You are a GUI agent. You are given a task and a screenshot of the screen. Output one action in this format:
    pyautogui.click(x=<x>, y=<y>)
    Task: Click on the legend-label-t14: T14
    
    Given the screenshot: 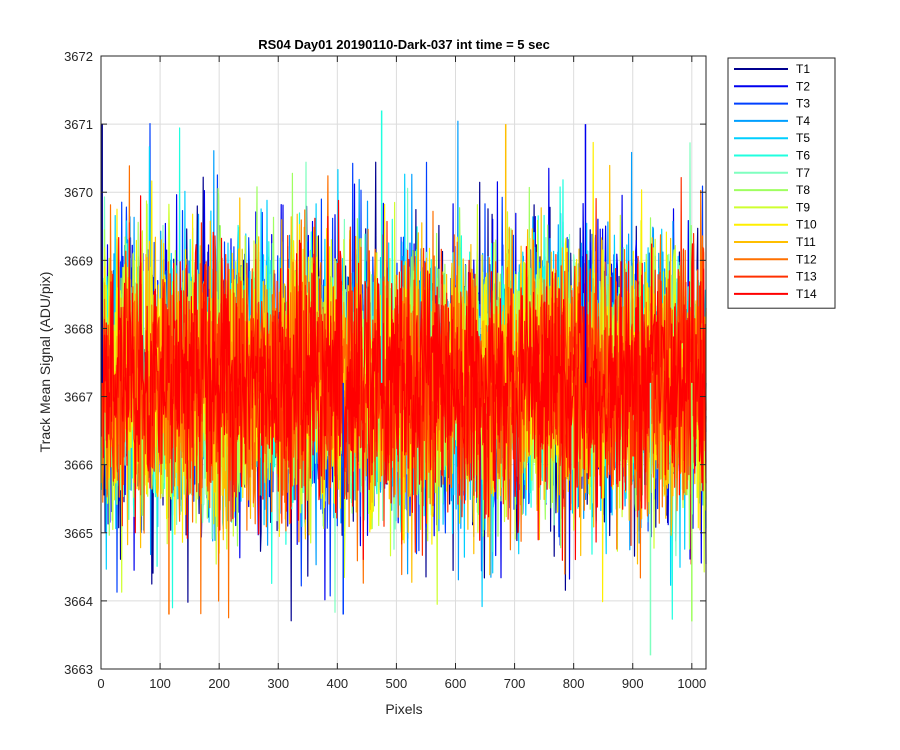 What is the action you would take?
    pyautogui.click(x=806, y=294)
    